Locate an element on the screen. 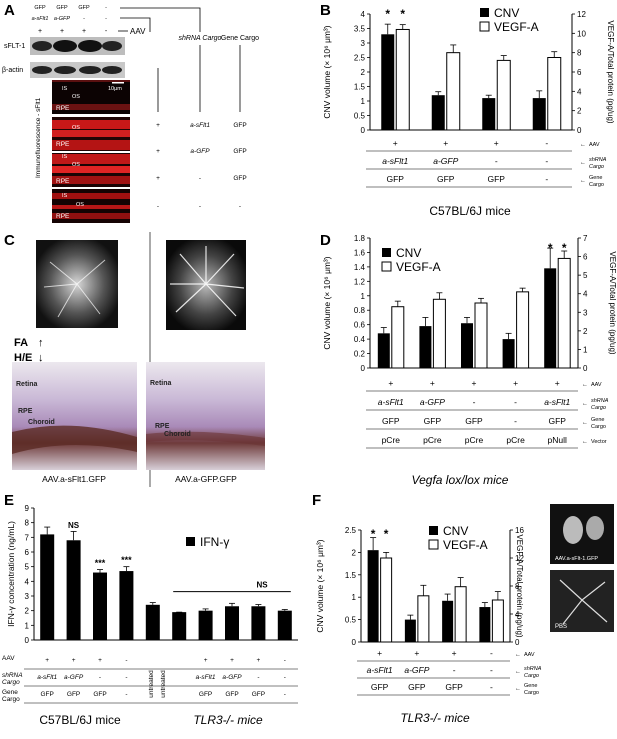 Image resolution: width=617 pixels, height=739 pixels. blot-header-r3c3: + is located at coordinates (84, 31).